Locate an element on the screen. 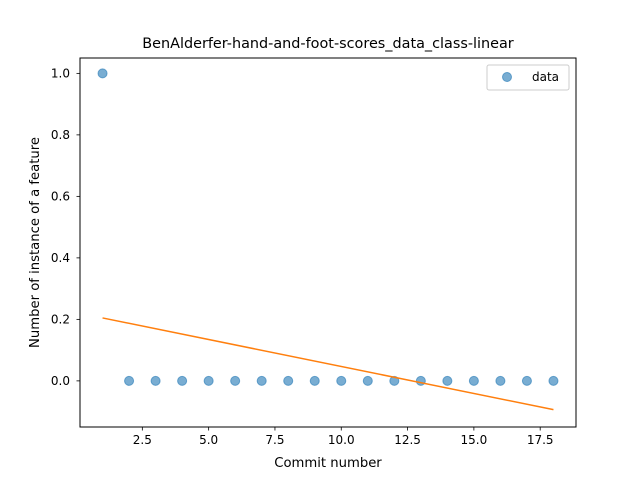 The image size is (640, 480). fit-line is located at coordinates (328, 364).